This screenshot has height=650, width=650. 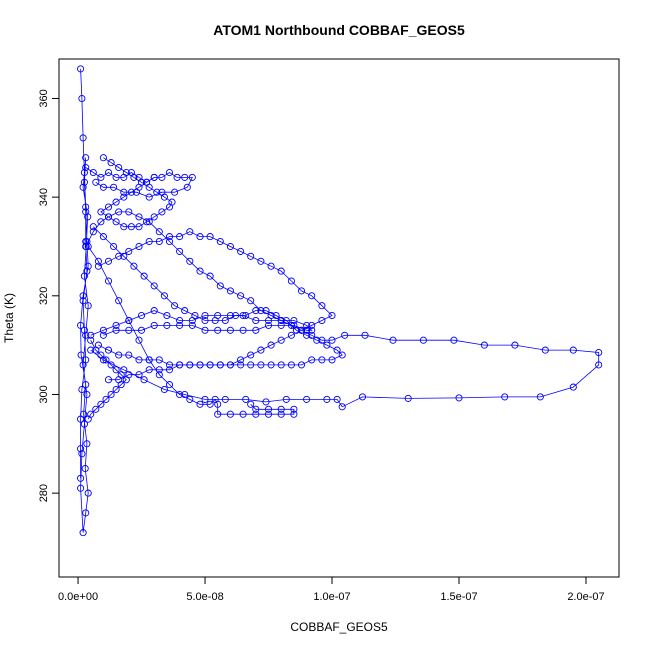 I want to click on x-tick-label: 5.0e-08, so click(x=204, y=597).